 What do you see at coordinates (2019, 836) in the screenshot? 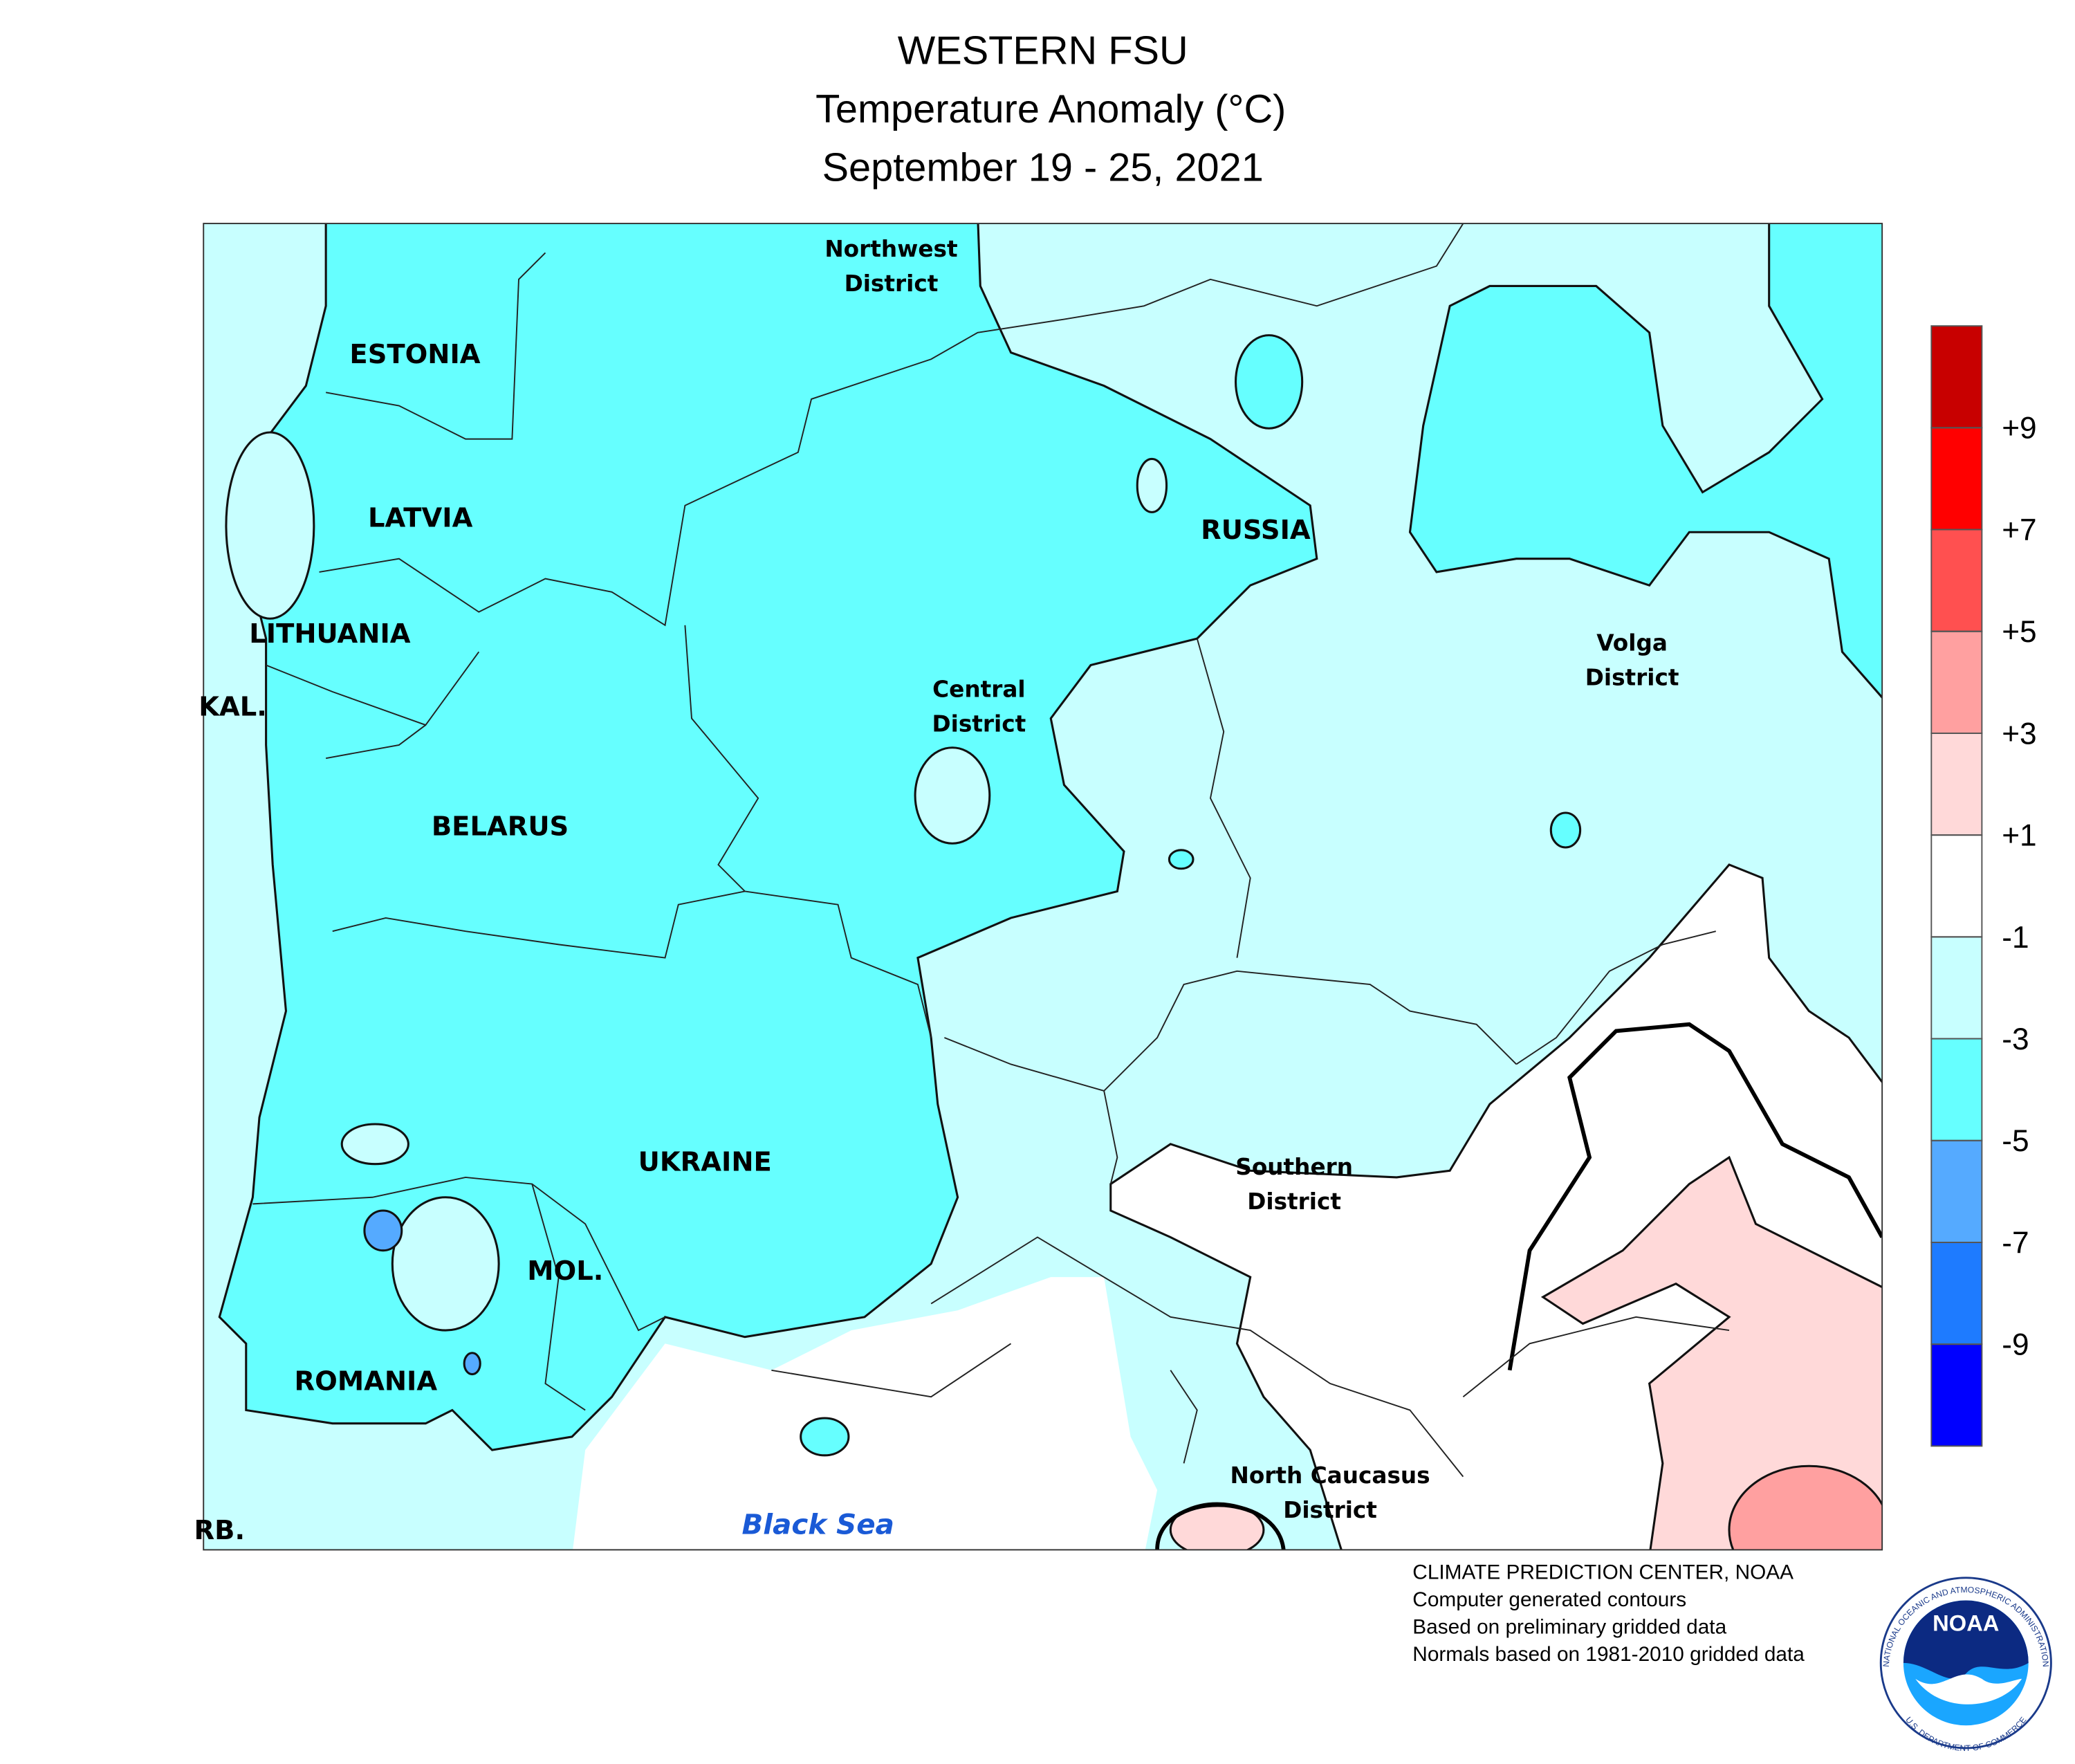
I see `legend-tick-label: +1` at bounding box center [2019, 836].